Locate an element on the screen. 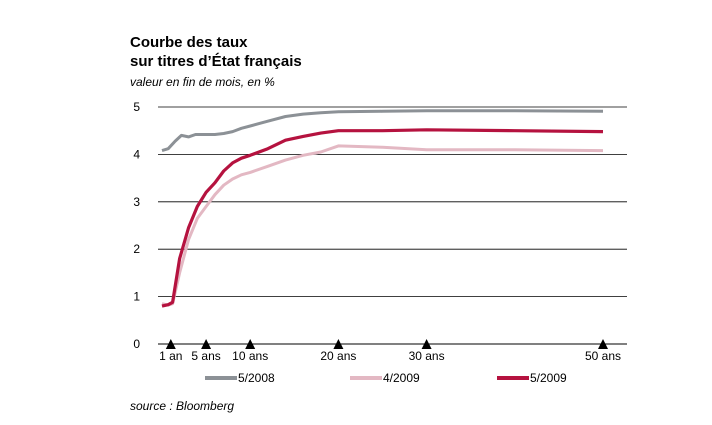 The image size is (712, 425). y-tick-label-3: 3 is located at coordinates (136, 202).